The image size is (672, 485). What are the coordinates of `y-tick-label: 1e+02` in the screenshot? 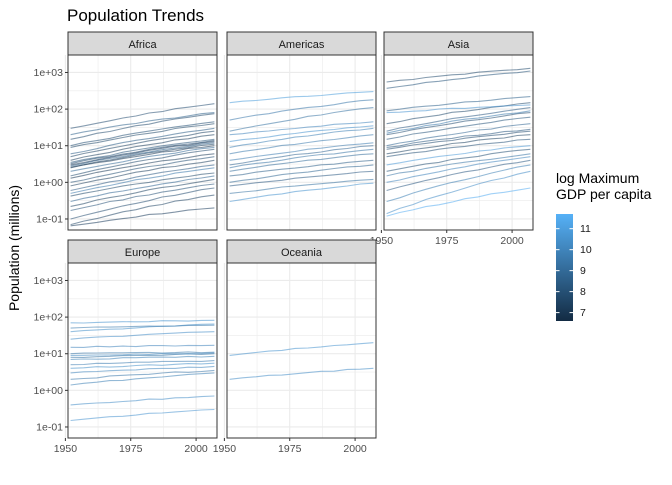 It's located at (49, 318).